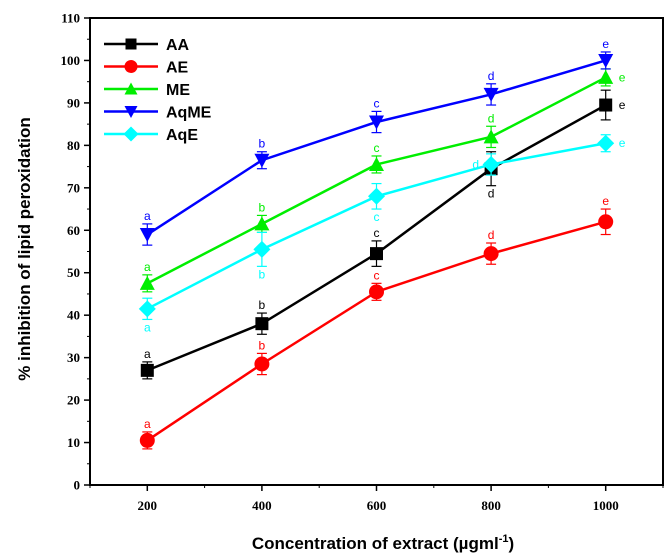  What do you see at coordinates (146, 68) in the screenshot?
I see `legend-item-ae: AE` at bounding box center [146, 68].